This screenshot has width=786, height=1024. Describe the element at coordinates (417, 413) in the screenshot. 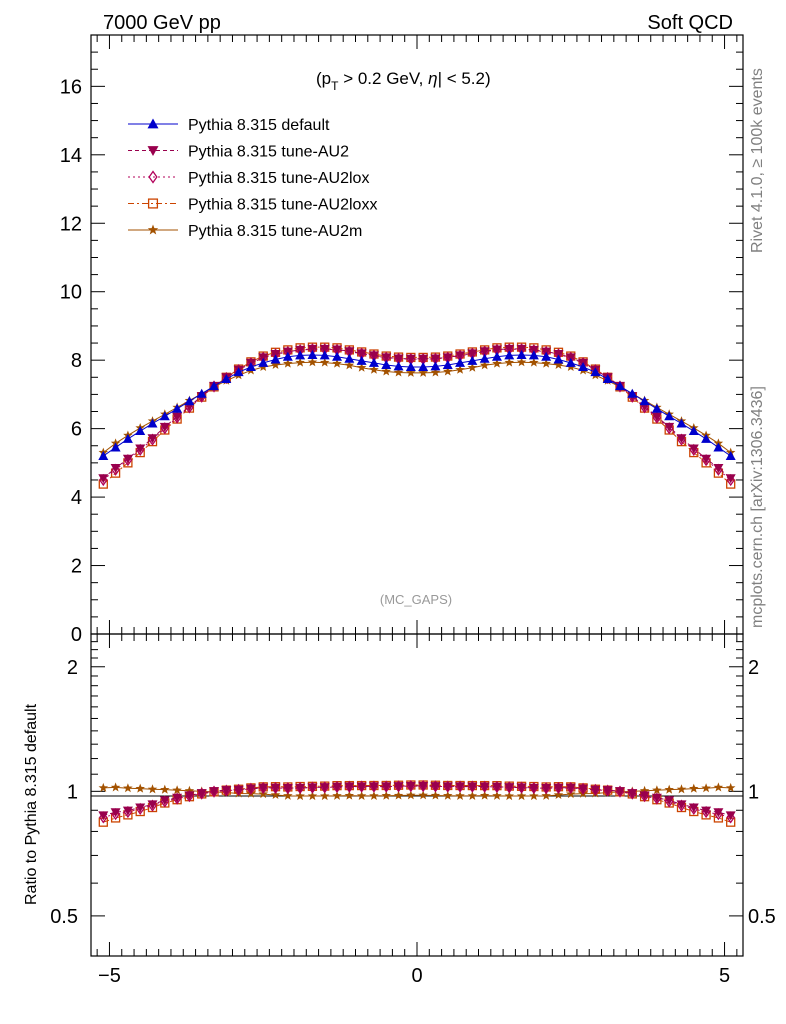

I see `series-line` at that location.